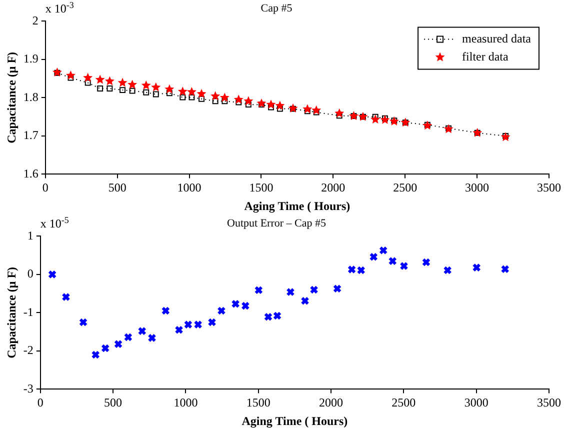 Image resolution: width=569 pixels, height=431 pixels. Describe the element at coordinates (30, 273) in the screenshot. I see `y-tick-label: 0` at that location.